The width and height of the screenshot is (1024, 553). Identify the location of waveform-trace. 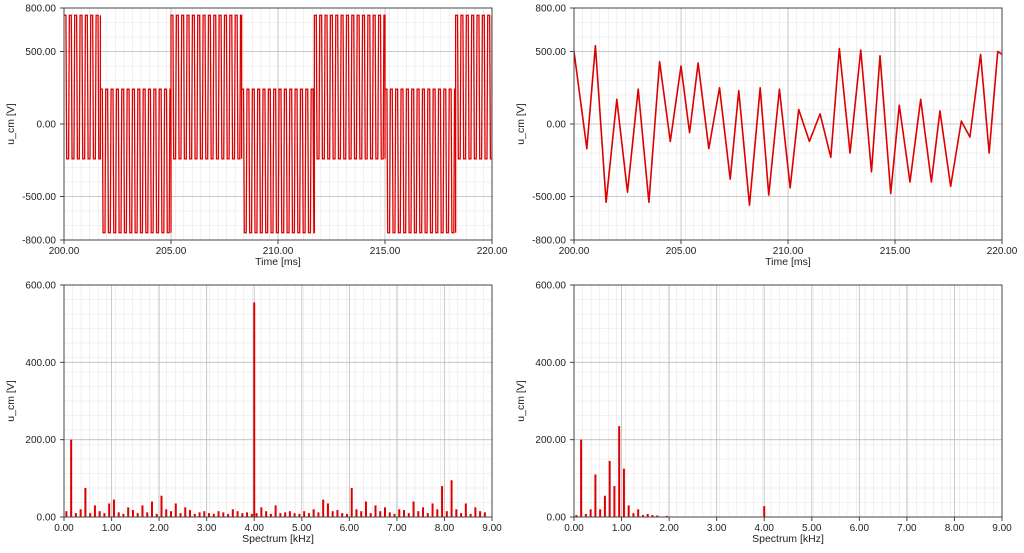
(788, 125).